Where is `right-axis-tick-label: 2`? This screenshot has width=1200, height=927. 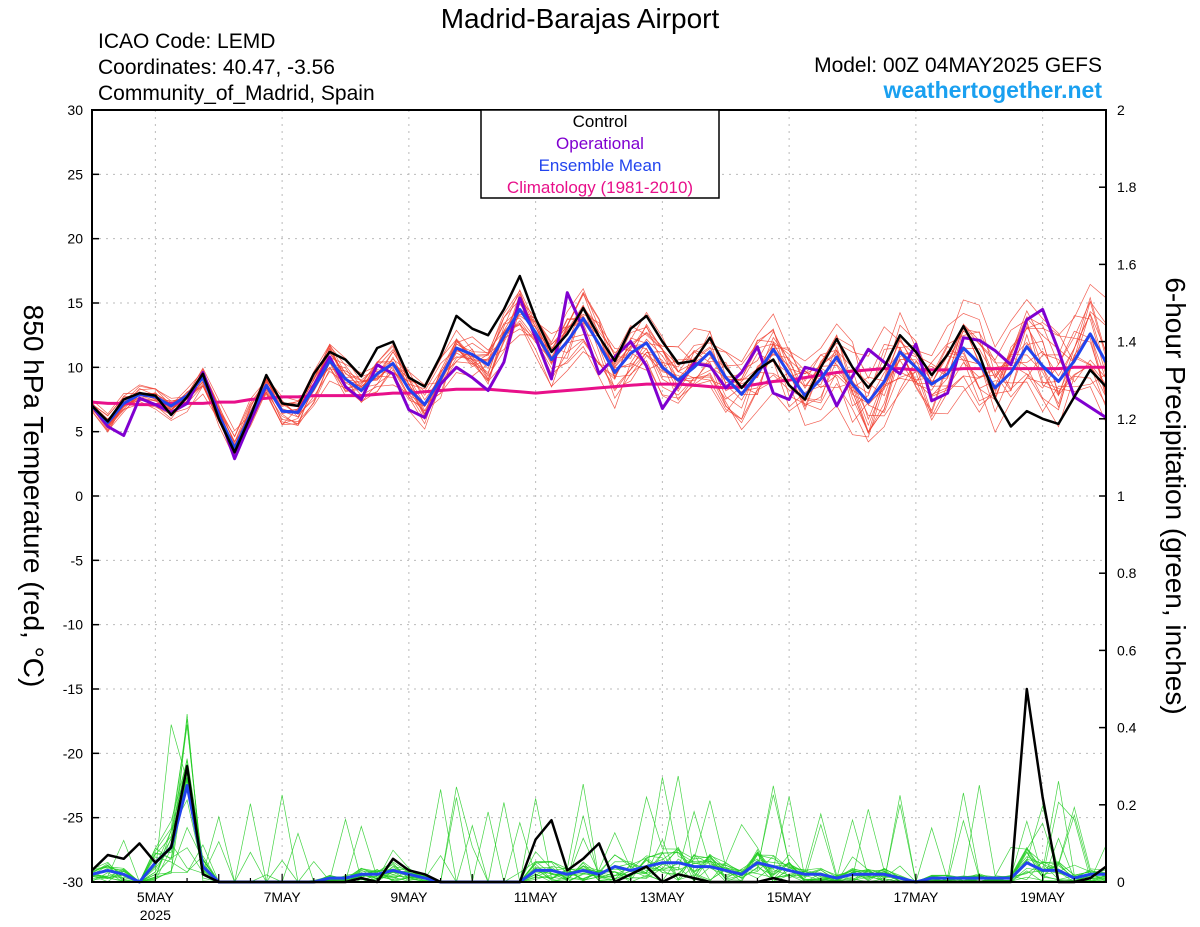 right-axis-tick-label: 2 is located at coordinates (1121, 110).